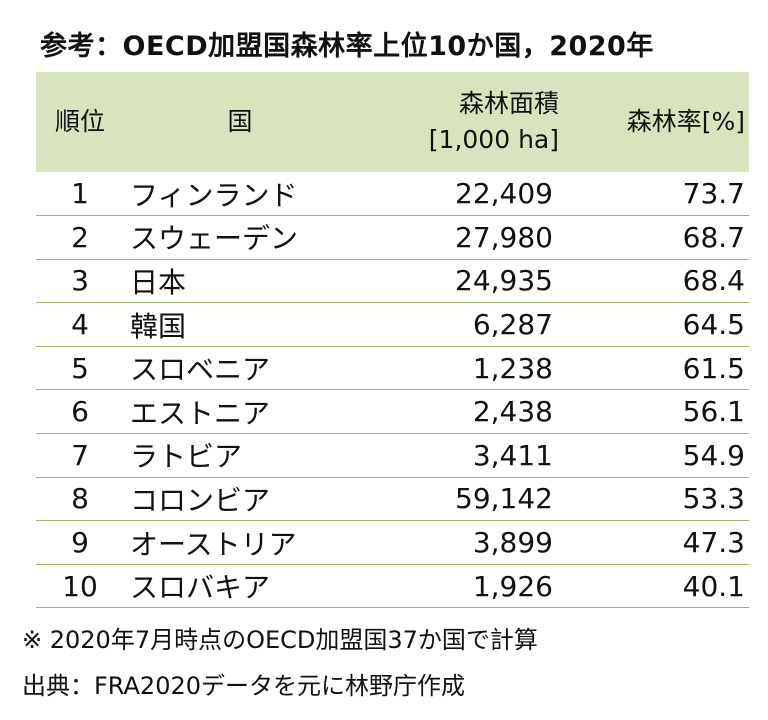 This screenshot has width=768, height=720. I want to click on cell-country: 日本, so click(158, 282).